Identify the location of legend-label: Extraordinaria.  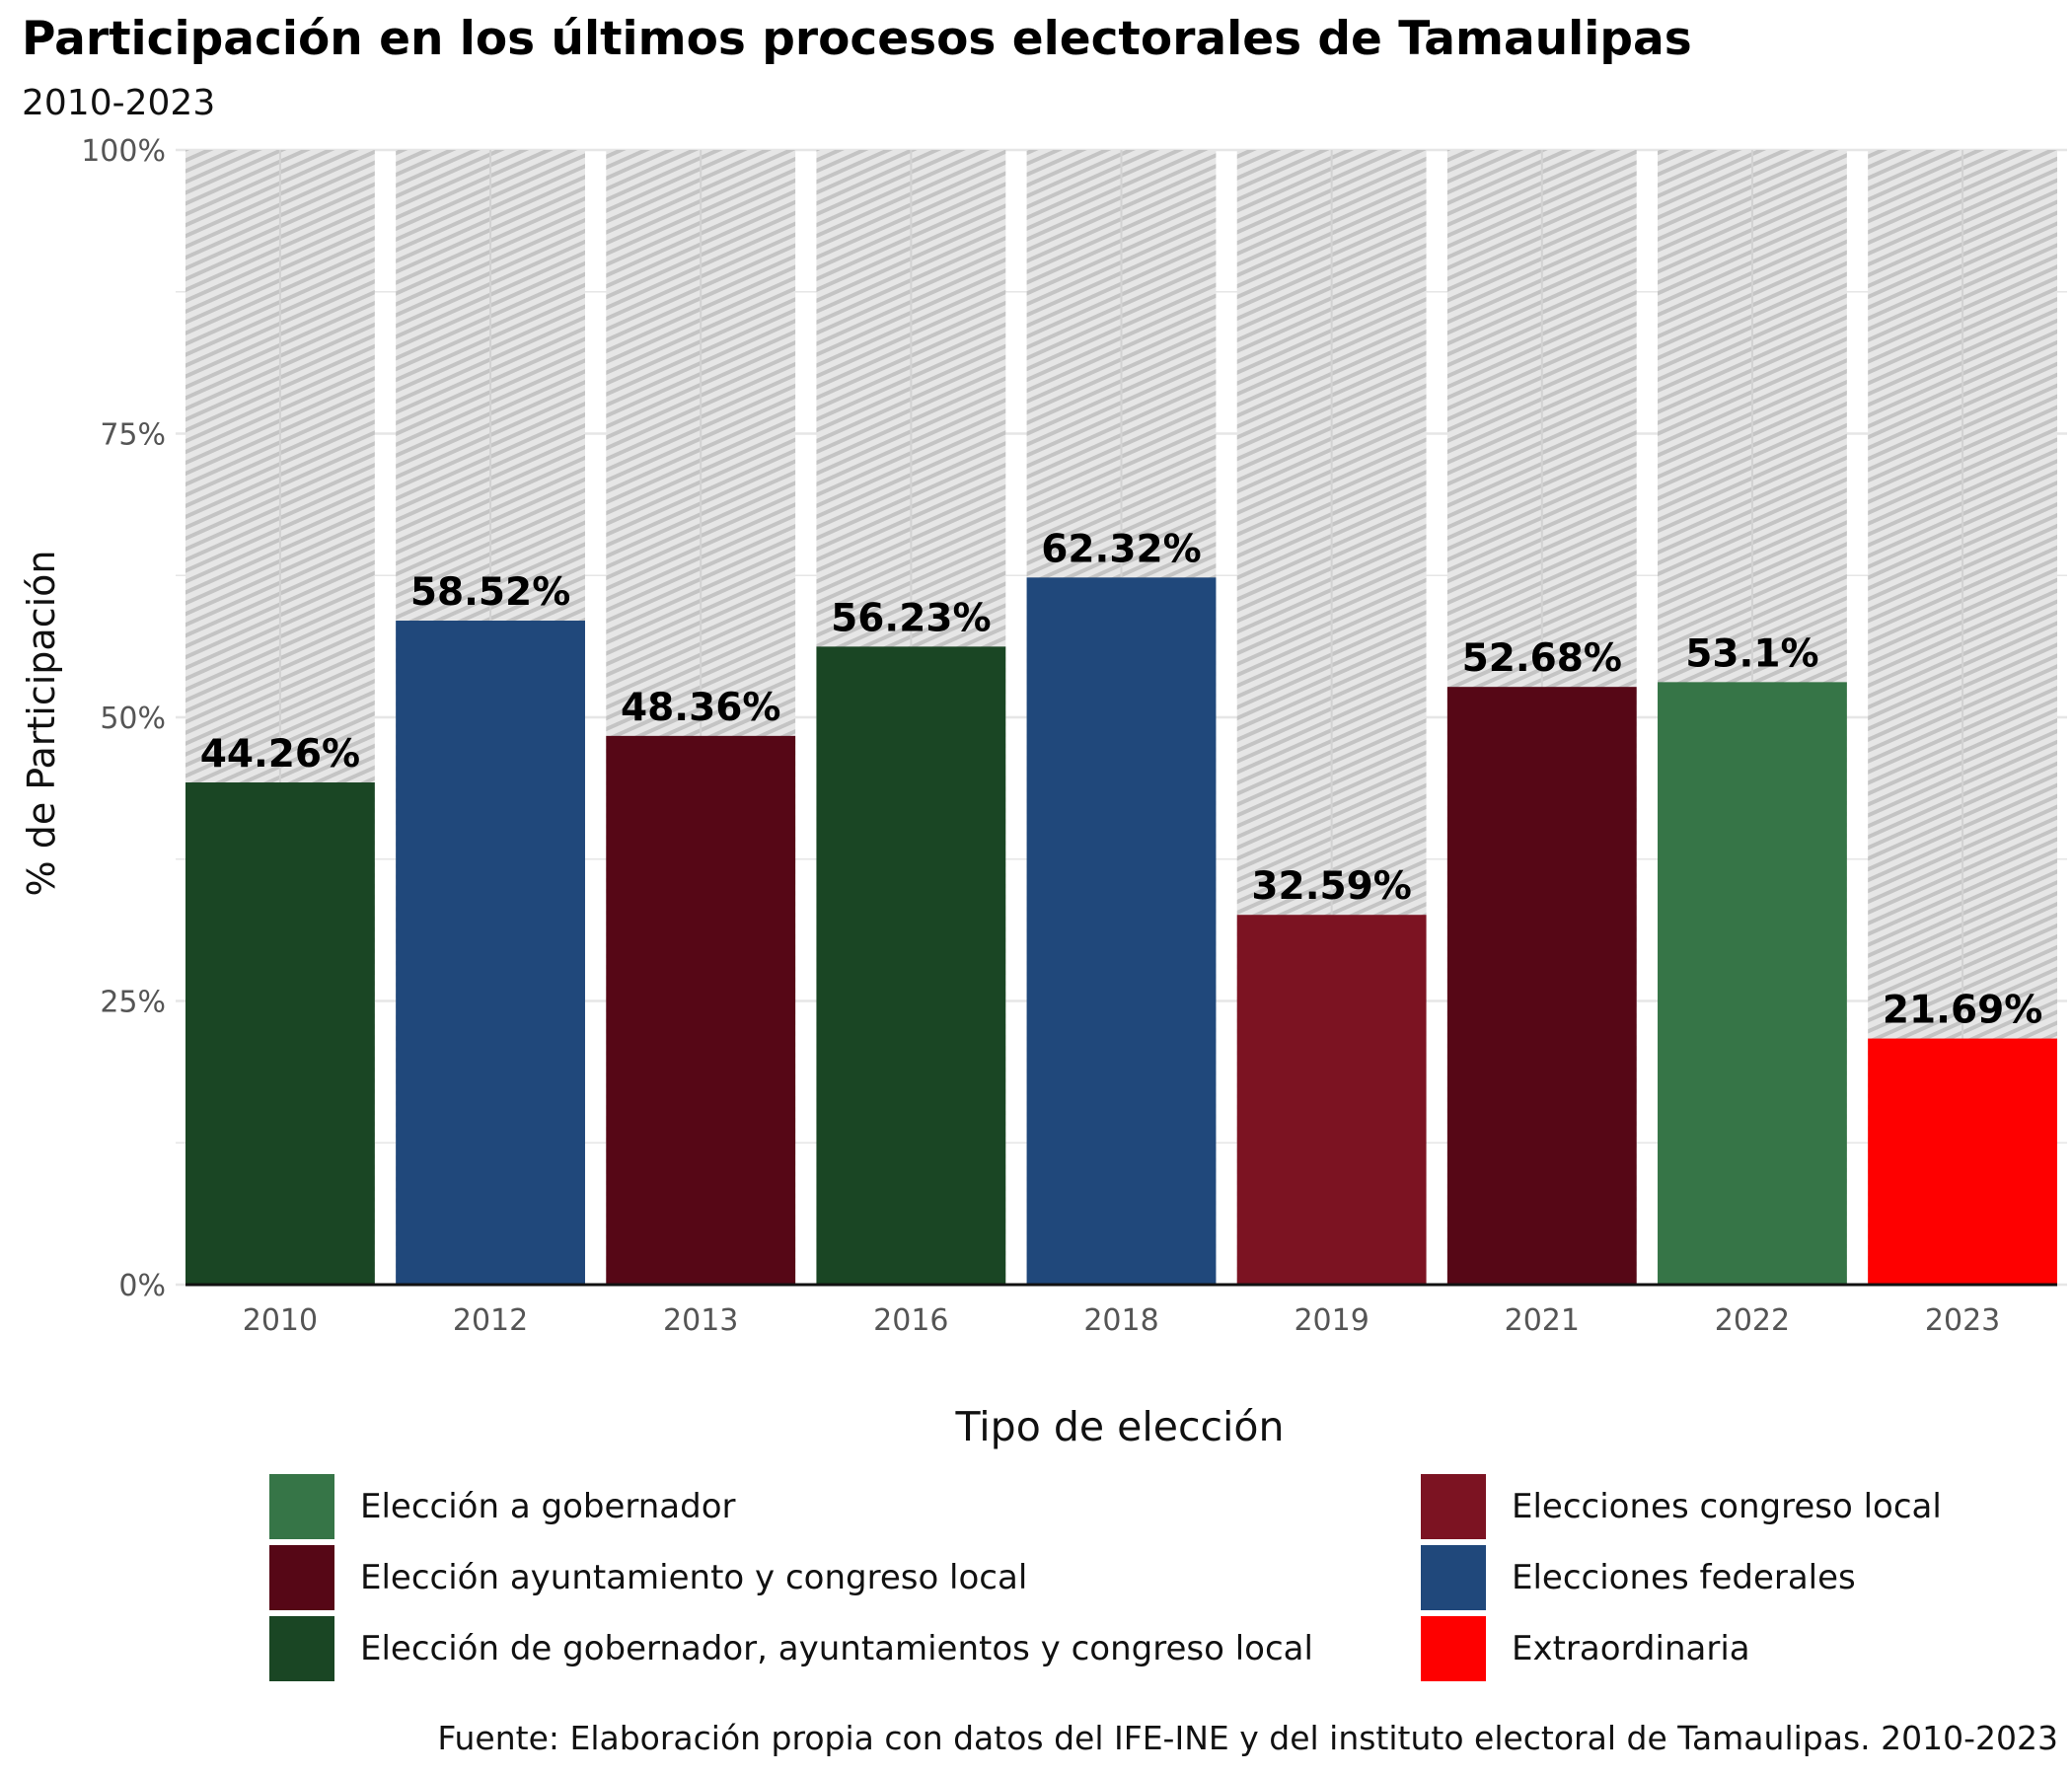
(1631, 1648).